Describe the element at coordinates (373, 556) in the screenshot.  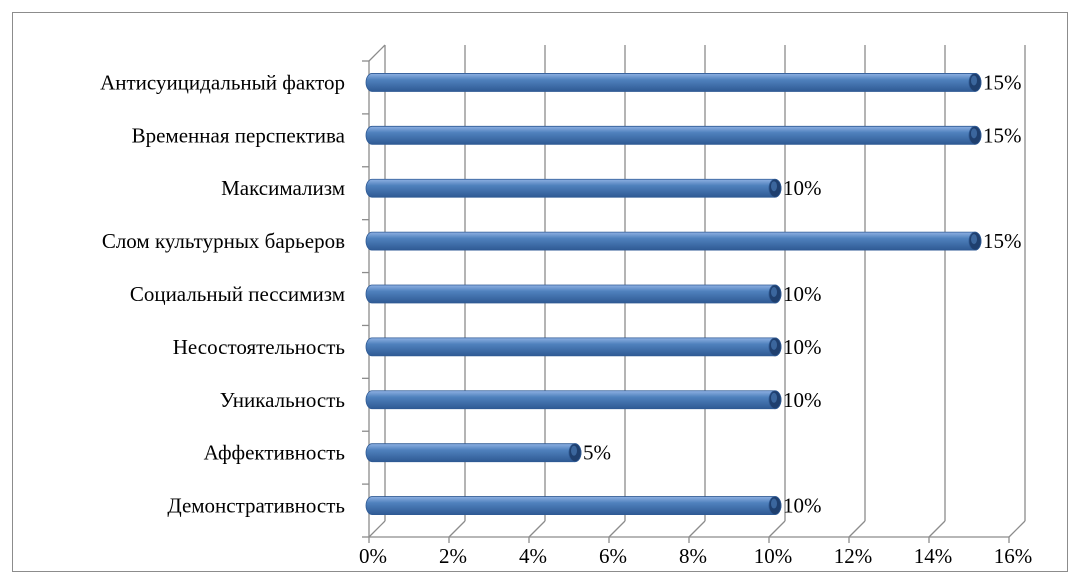
I see `x-tick-label: 0%` at that location.